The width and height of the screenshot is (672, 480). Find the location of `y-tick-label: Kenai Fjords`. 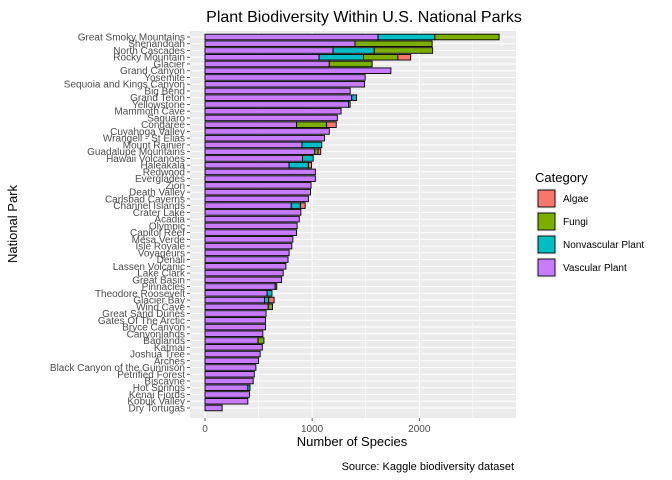

y-tick-label: Kenai Fjords is located at coordinates (157, 395).